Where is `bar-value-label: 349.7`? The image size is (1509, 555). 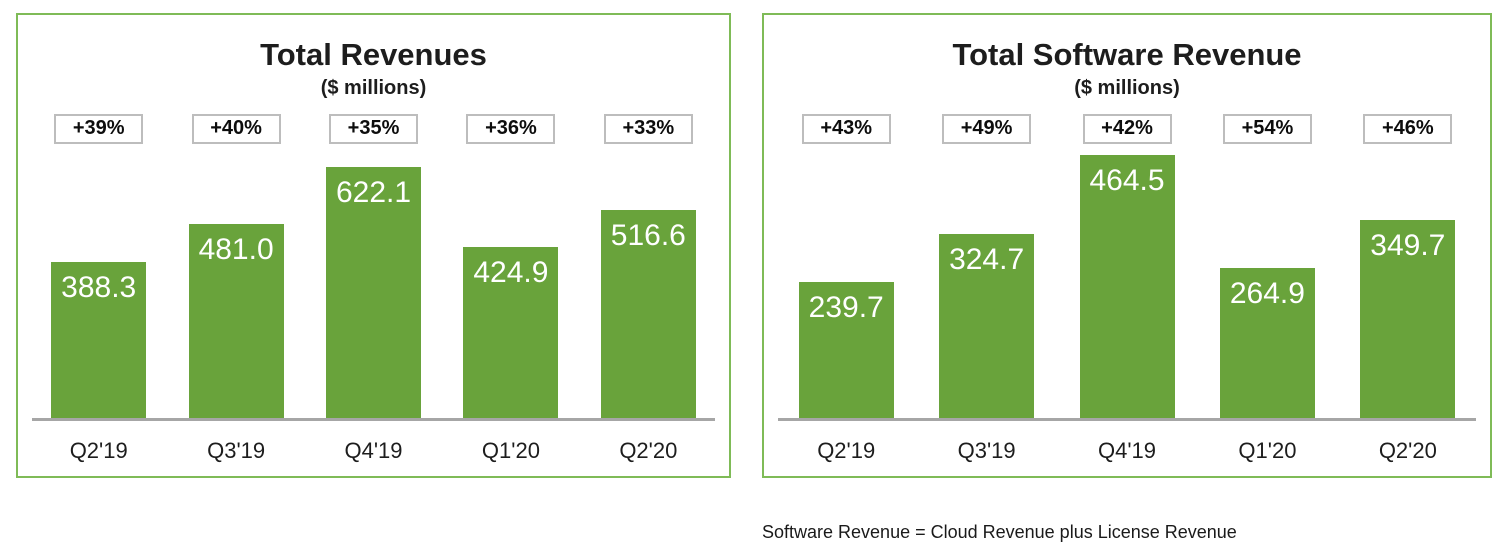 bar-value-label: 349.7 is located at coordinates (1408, 245).